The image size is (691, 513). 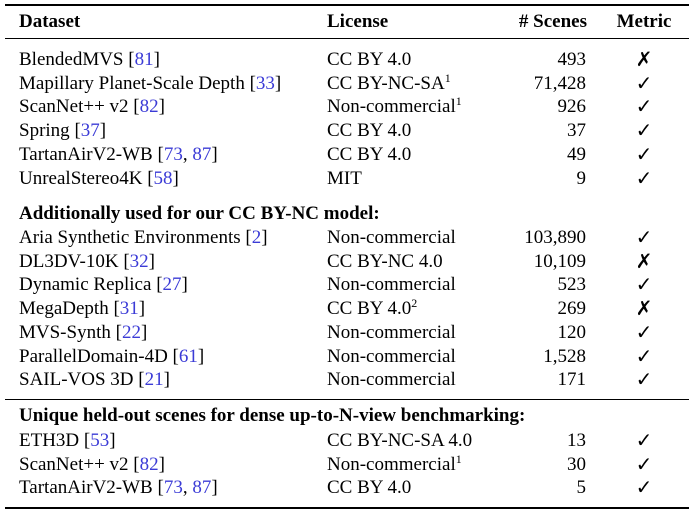 What do you see at coordinates (399, 441) in the screenshot?
I see `license-cell: CC BY-NC-SA 4.0` at bounding box center [399, 441].